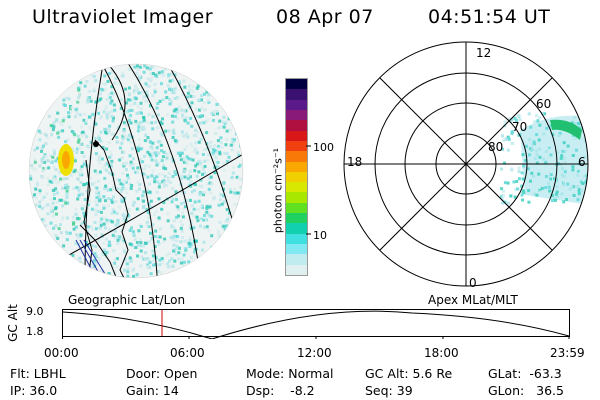 This screenshot has width=600, height=400. Describe the element at coordinates (278, 190) in the screenshot. I see `colorbar-unit: photon cm⁻²s⁻¹` at that location.